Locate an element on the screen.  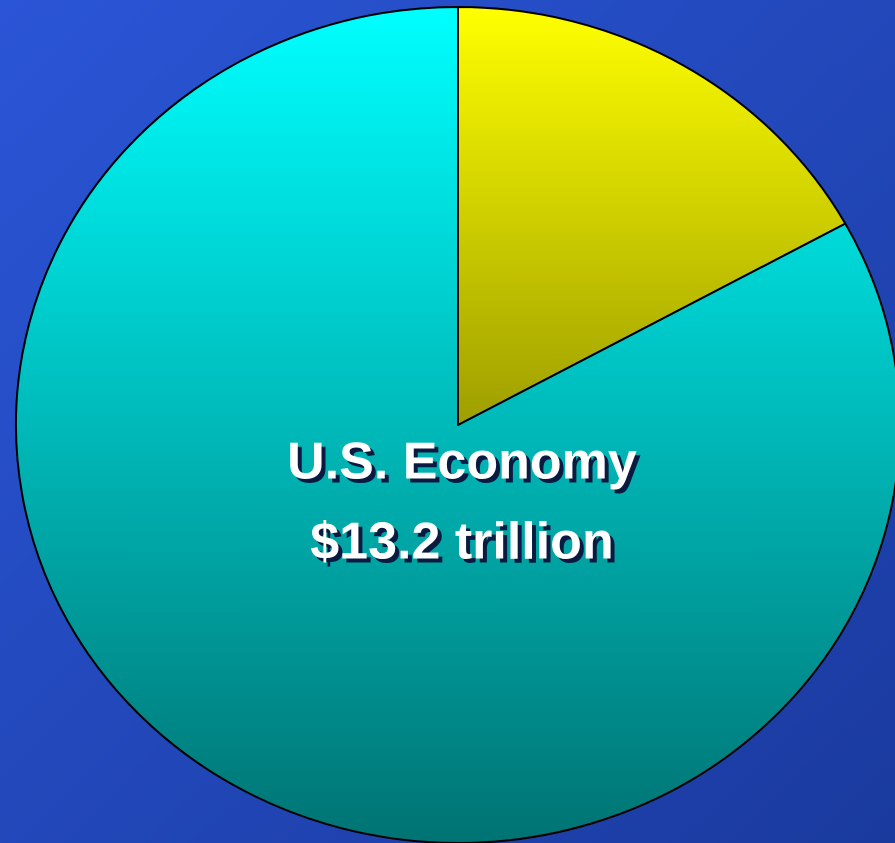
annotation-shadow: $13.2 trillion is located at coordinates (465, 546).